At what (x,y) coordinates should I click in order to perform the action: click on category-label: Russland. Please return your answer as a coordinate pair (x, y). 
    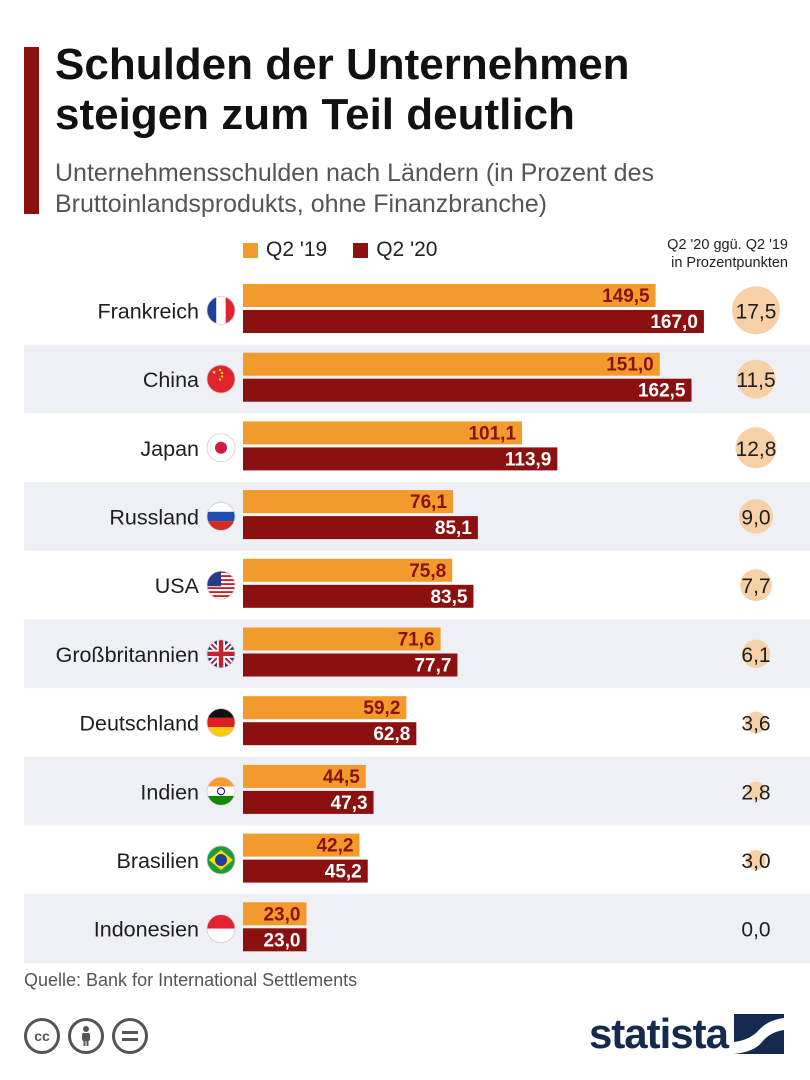
    Looking at the image, I should click on (154, 517).